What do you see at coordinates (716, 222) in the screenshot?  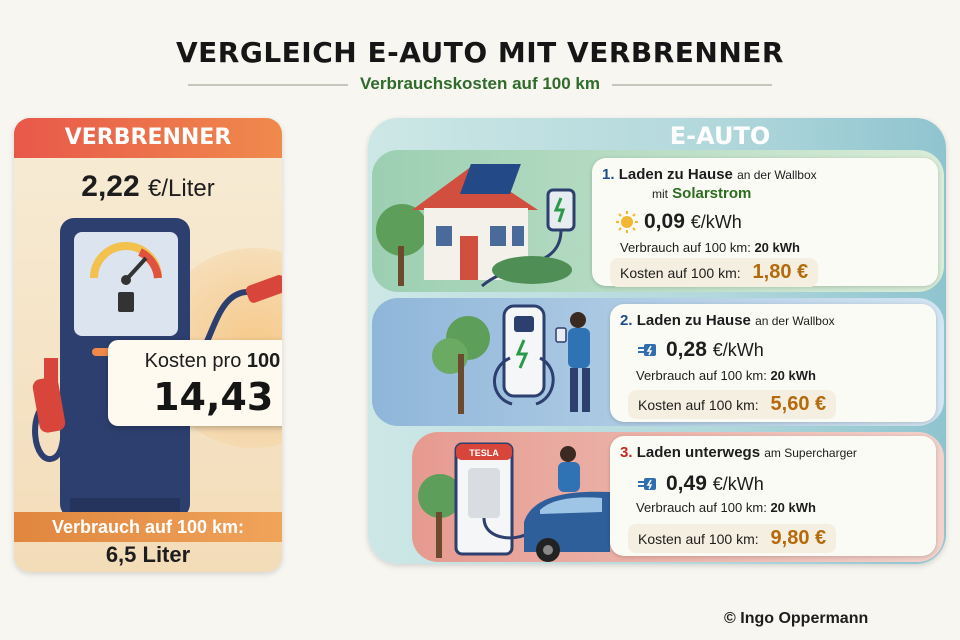 I see `option-1-kwh-unit: €/kWh` at bounding box center [716, 222].